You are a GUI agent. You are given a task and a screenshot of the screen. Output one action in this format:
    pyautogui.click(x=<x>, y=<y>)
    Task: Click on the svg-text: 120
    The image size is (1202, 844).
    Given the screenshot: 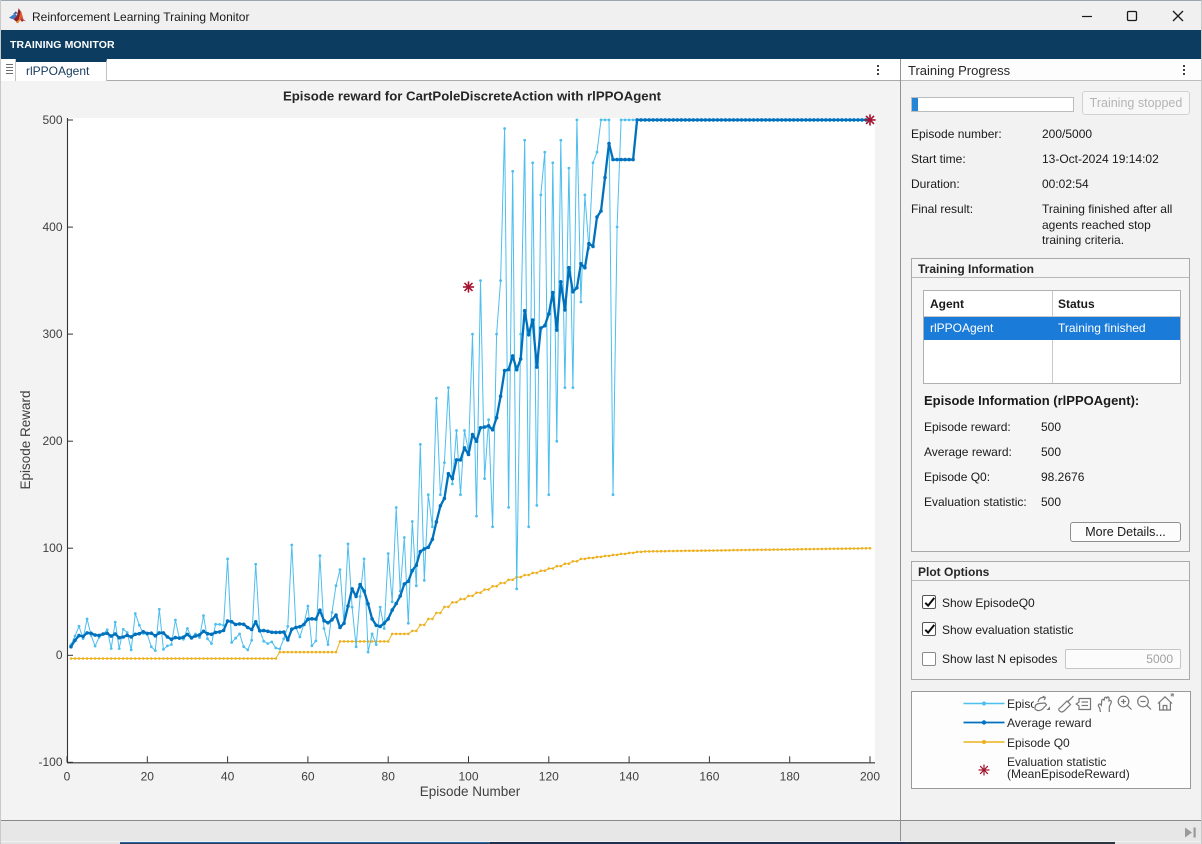 What is the action you would take?
    pyautogui.click(x=549, y=777)
    